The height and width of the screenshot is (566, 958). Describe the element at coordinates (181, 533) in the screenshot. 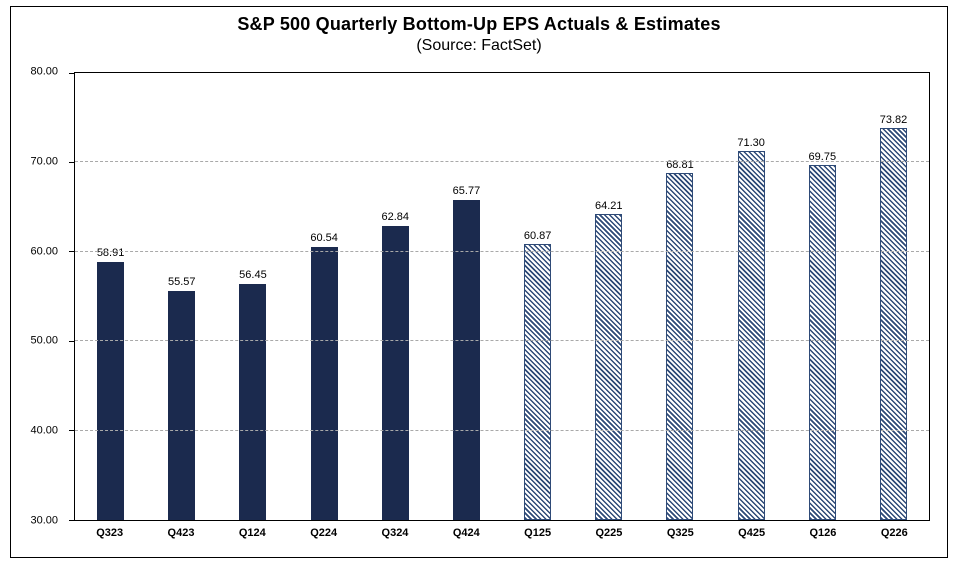

I see `x-tick-label: Q423` at that location.